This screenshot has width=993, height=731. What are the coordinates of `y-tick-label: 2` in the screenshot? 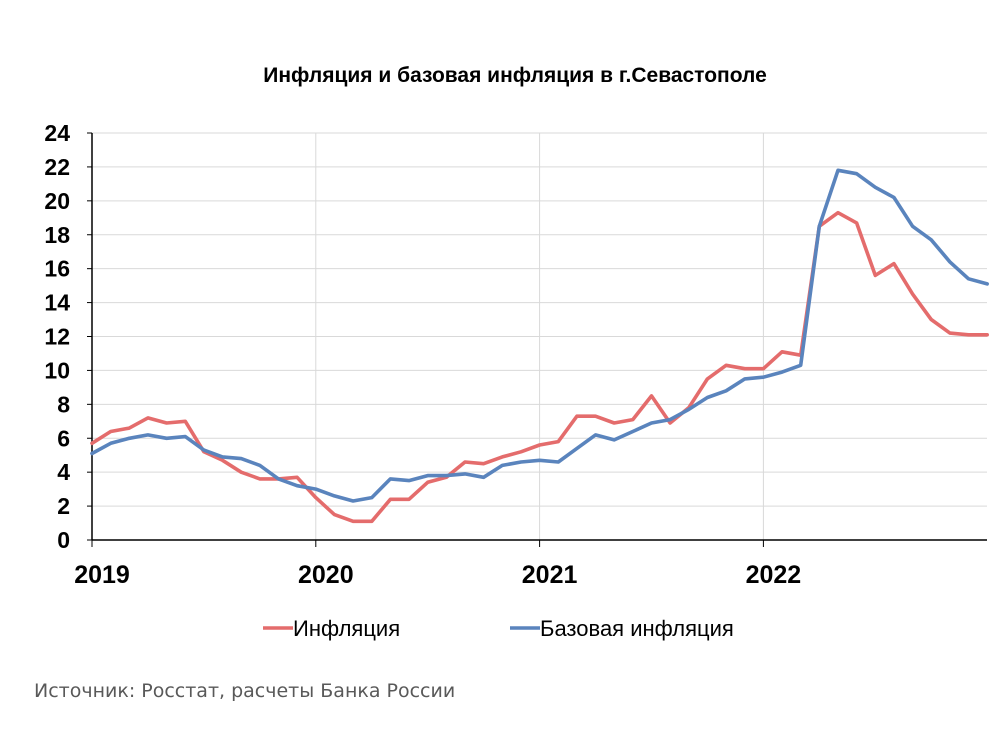 It's located at (63, 506).